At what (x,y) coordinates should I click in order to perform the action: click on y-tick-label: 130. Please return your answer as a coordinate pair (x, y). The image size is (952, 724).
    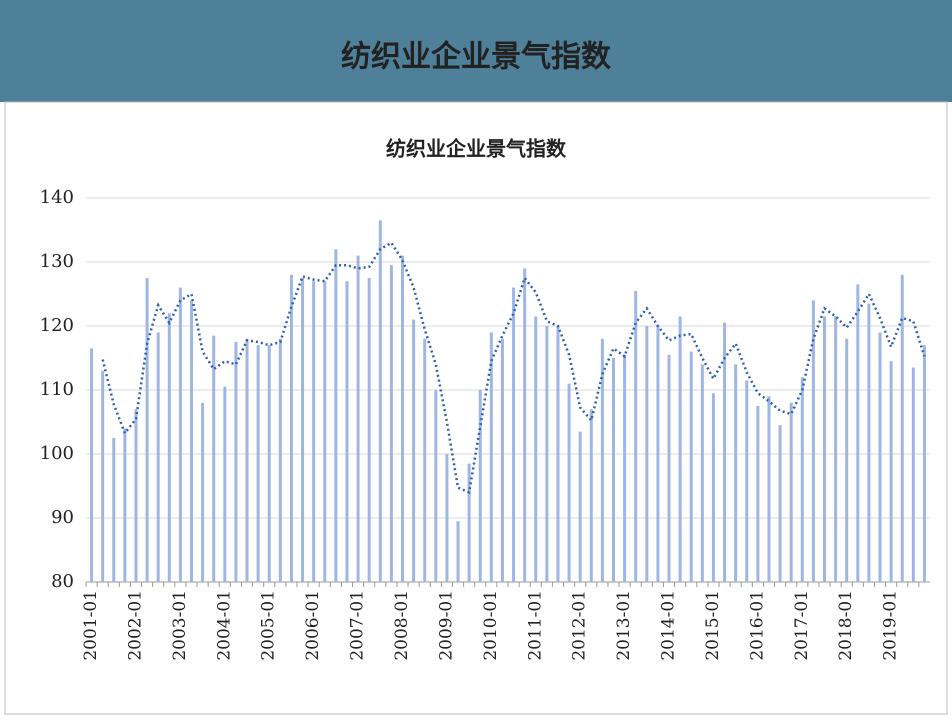
    Looking at the image, I should click on (57, 261).